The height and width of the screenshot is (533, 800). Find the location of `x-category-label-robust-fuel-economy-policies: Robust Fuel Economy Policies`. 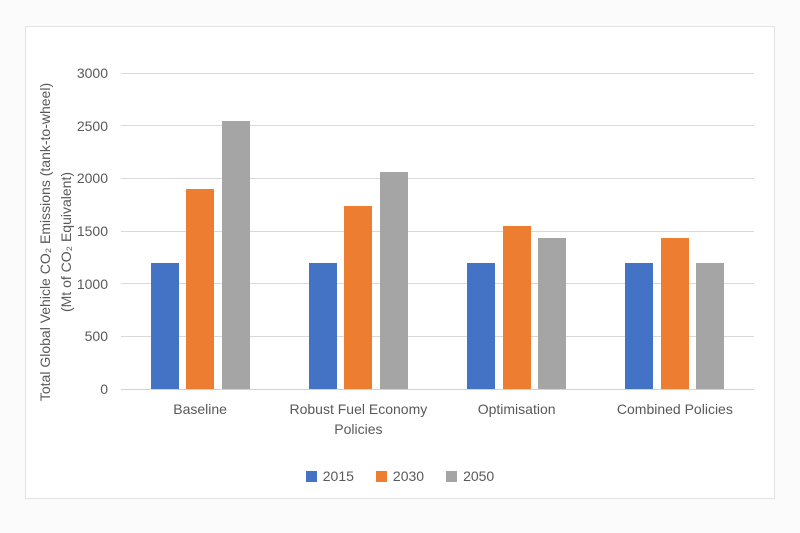

x-category-label-robust-fuel-economy-policies: Robust Fuel Economy Policies is located at coordinates (358, 419).